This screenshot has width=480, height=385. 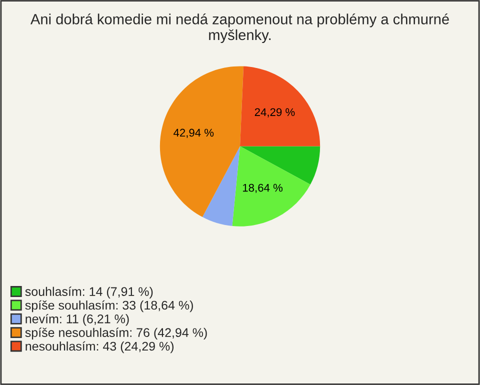 What do you see at coordinates (239, 28) in the screenshot?
I see `chart-title: Ani dobrá komedie mi nedá zapomenout na problémy a chmurné myšlenky.` at bounding box center [239, 28].